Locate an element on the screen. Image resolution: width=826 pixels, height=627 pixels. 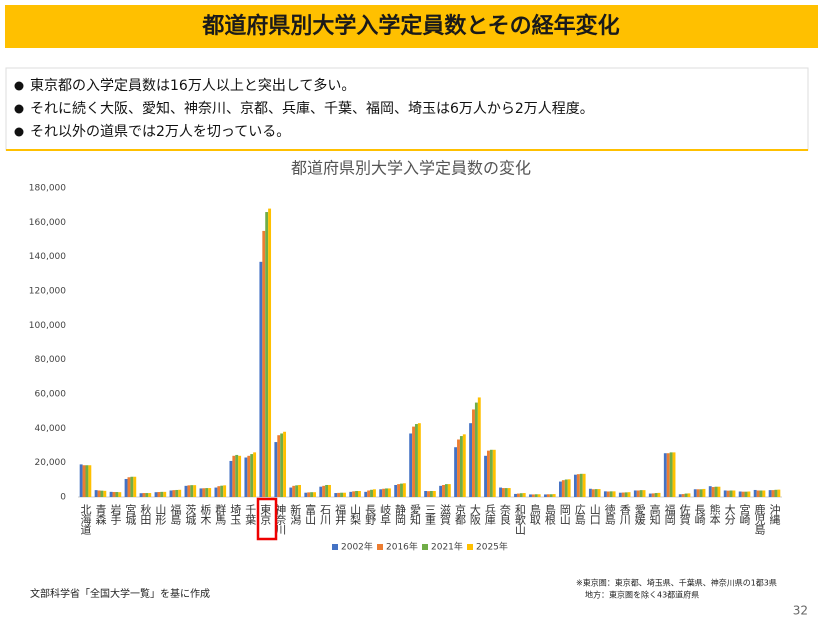
x-tick-label: 島根 is located at coordinates (549, 514).